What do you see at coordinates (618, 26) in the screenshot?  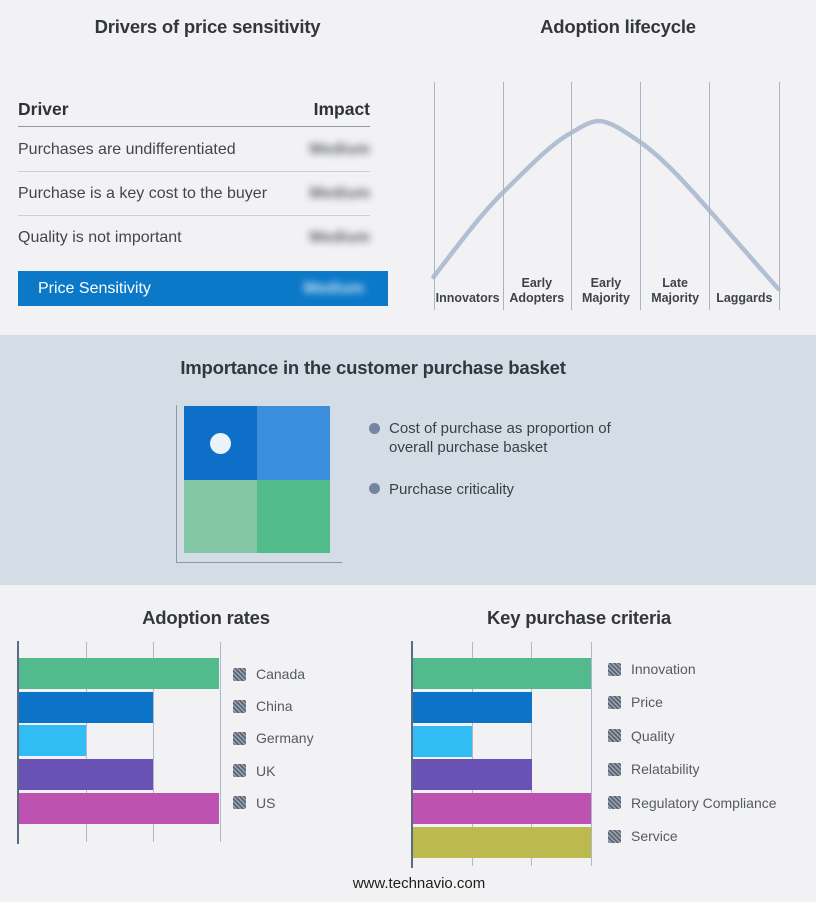 I see `lifecycle-title: Adoption lifecycle` at bounding box center [618, 26].